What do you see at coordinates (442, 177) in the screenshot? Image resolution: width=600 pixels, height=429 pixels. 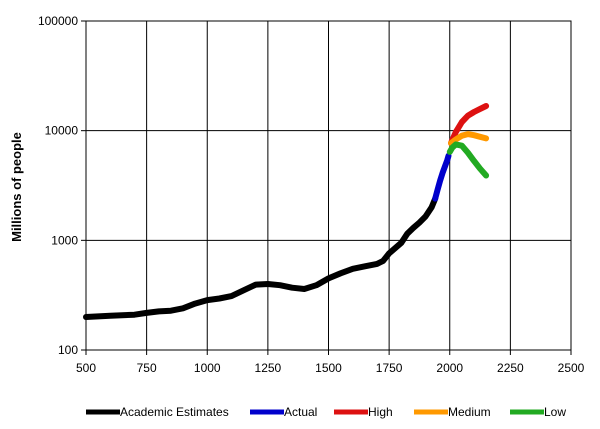 I see `series-line-actual` at bounding box center [442, 177].